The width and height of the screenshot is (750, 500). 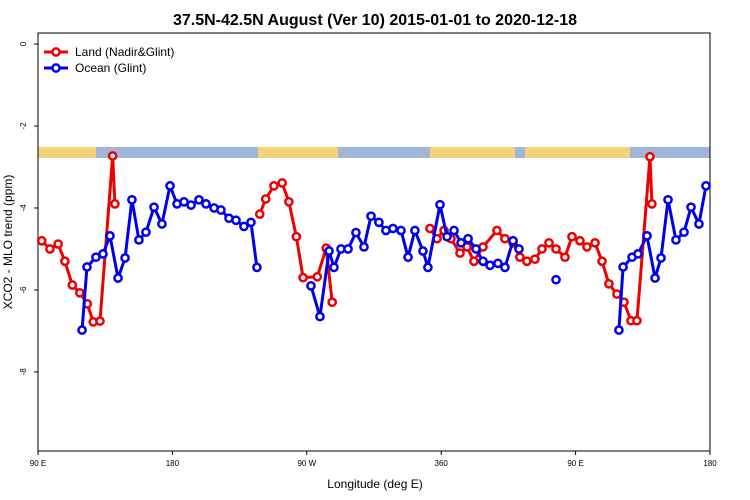 What do you see at coordinates (23, 208) in the screenshot?
I see `y-tick-label: -4` at bounding box center [23, 208].